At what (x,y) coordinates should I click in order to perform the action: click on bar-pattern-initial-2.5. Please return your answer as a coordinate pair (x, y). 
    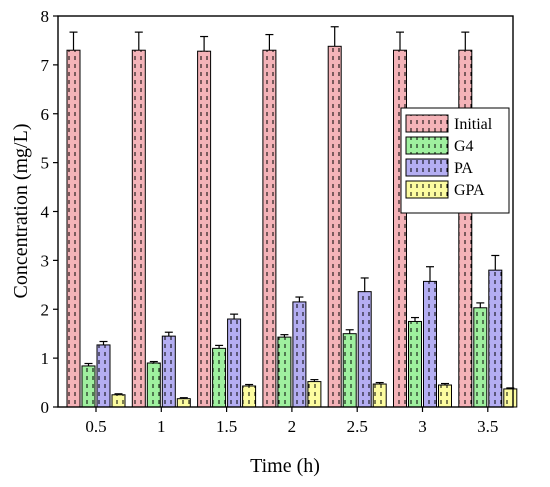
    Looking at the image, I should click on (335, 227).